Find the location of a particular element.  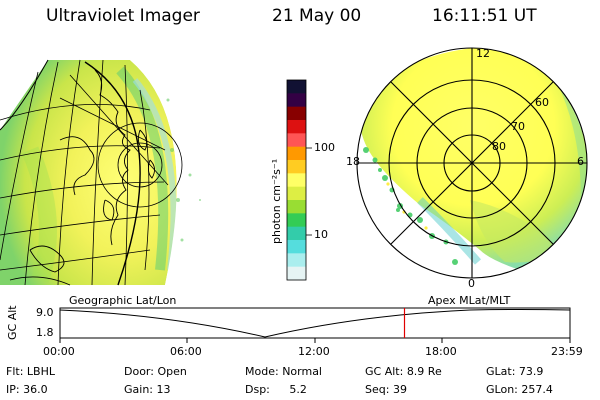

info-gcalt-label: GC Alt: is located at coordinates (384, 371).